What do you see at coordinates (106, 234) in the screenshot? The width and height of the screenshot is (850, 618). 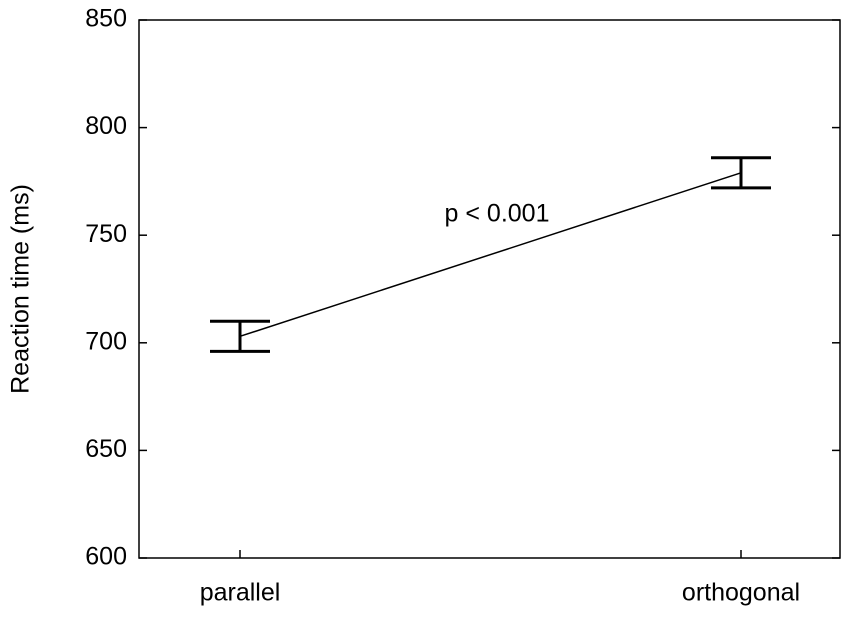 I see `y-tick-label: 750` at bounding box center [106, 234].